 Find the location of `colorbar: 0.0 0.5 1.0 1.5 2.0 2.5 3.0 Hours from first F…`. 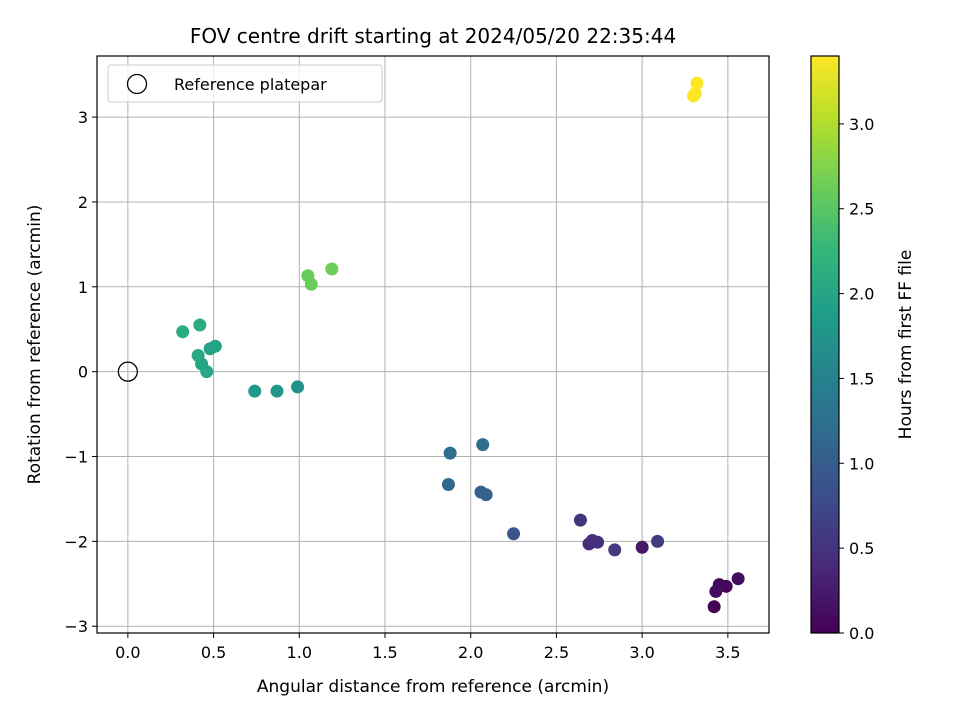

colorbar: 0.0 0.5 1.0 1.5 2.0 2.5 3.0 Hours from first F… is located at coordinates (863, 349).